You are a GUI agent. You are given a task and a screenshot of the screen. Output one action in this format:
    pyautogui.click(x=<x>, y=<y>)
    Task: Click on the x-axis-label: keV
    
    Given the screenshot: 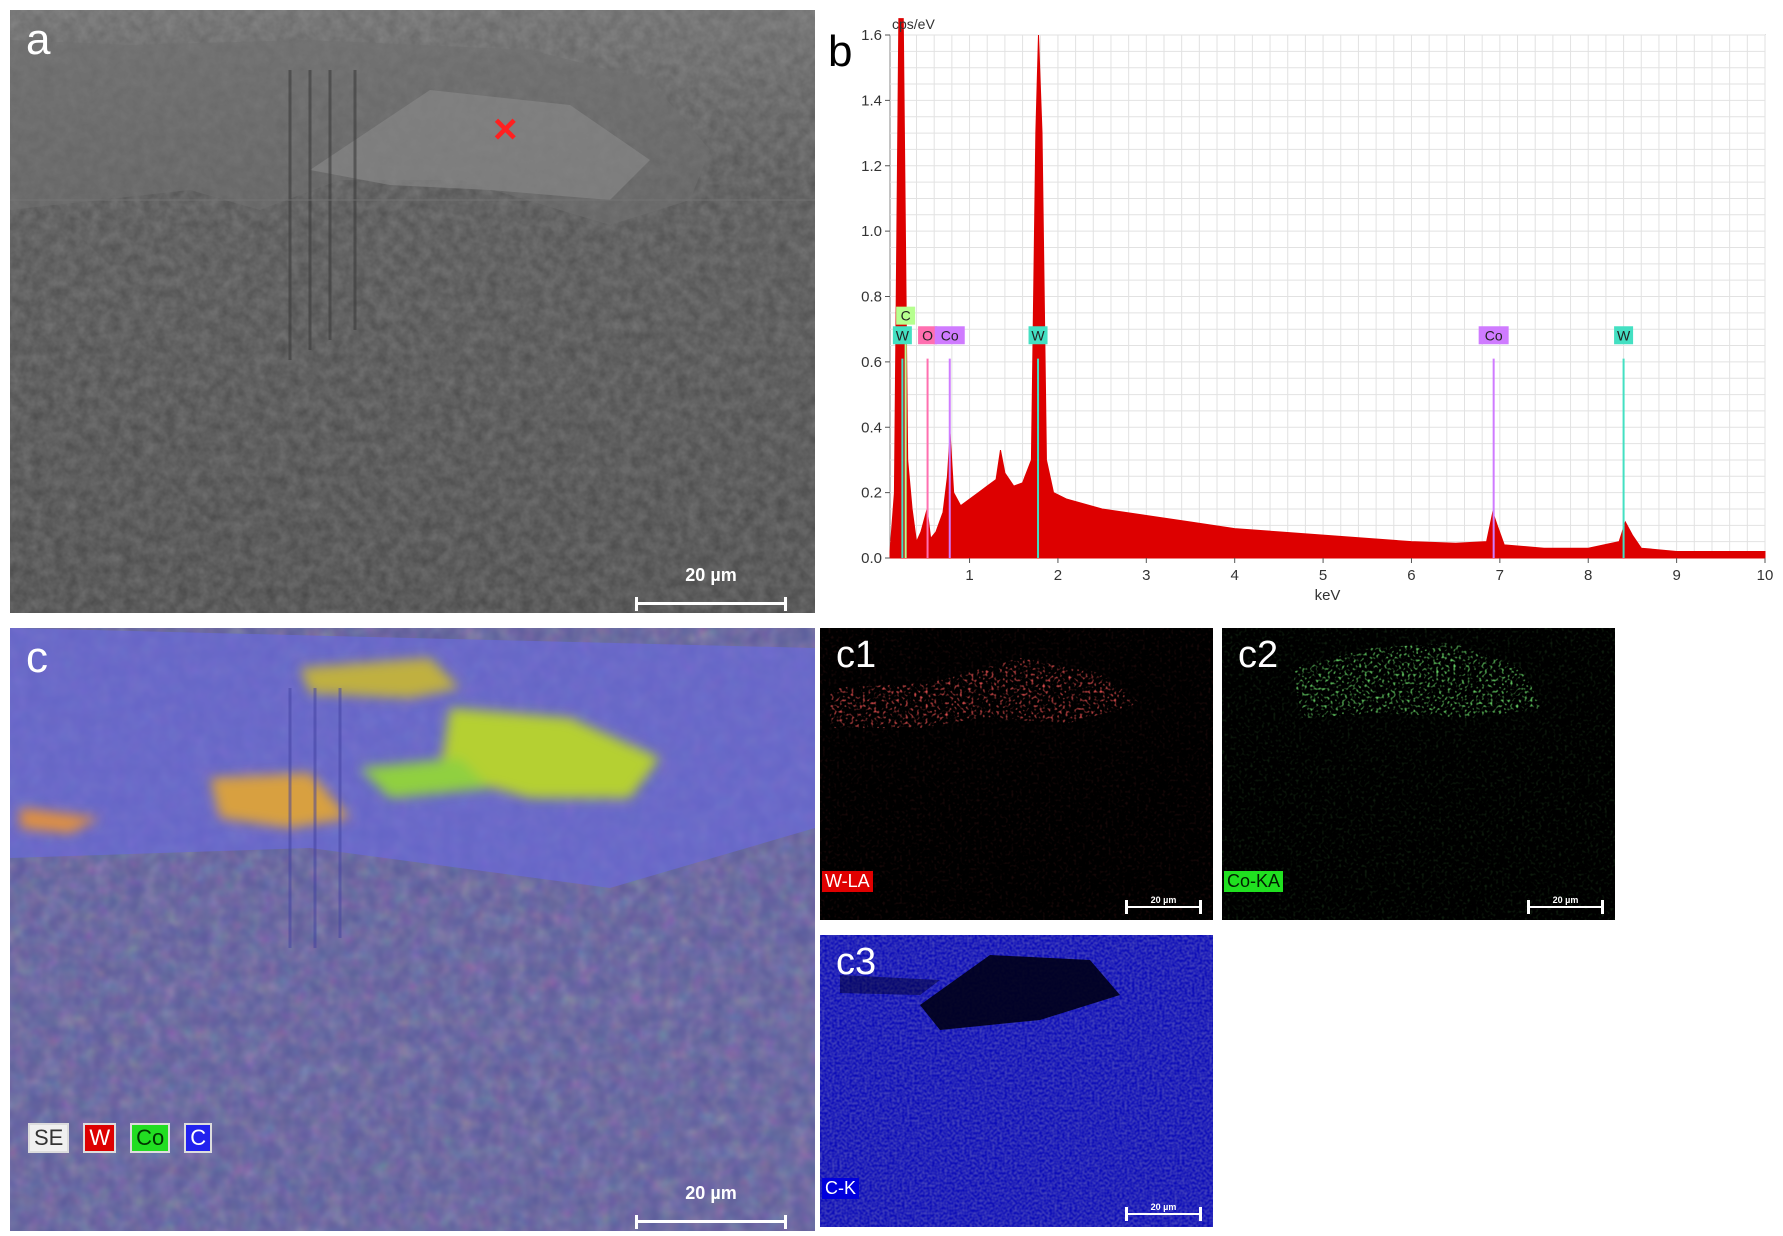 What is the action you would take?
    pyautogui.click(x=1328, y=595)
    